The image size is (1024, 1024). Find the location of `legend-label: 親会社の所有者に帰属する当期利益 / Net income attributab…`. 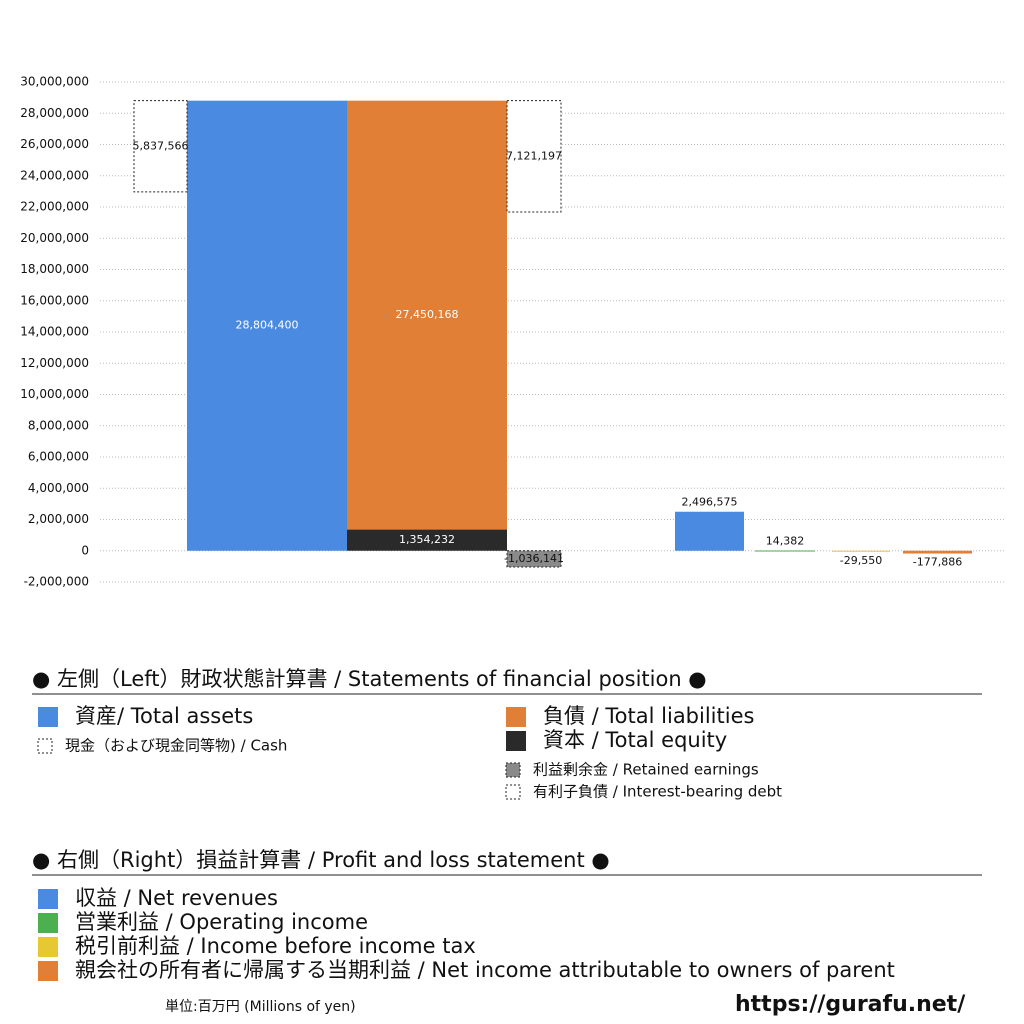

legend-label: 親会社の所有者に帰属する当期利益 / Net income attributab… is located at coordinates (485, 970).